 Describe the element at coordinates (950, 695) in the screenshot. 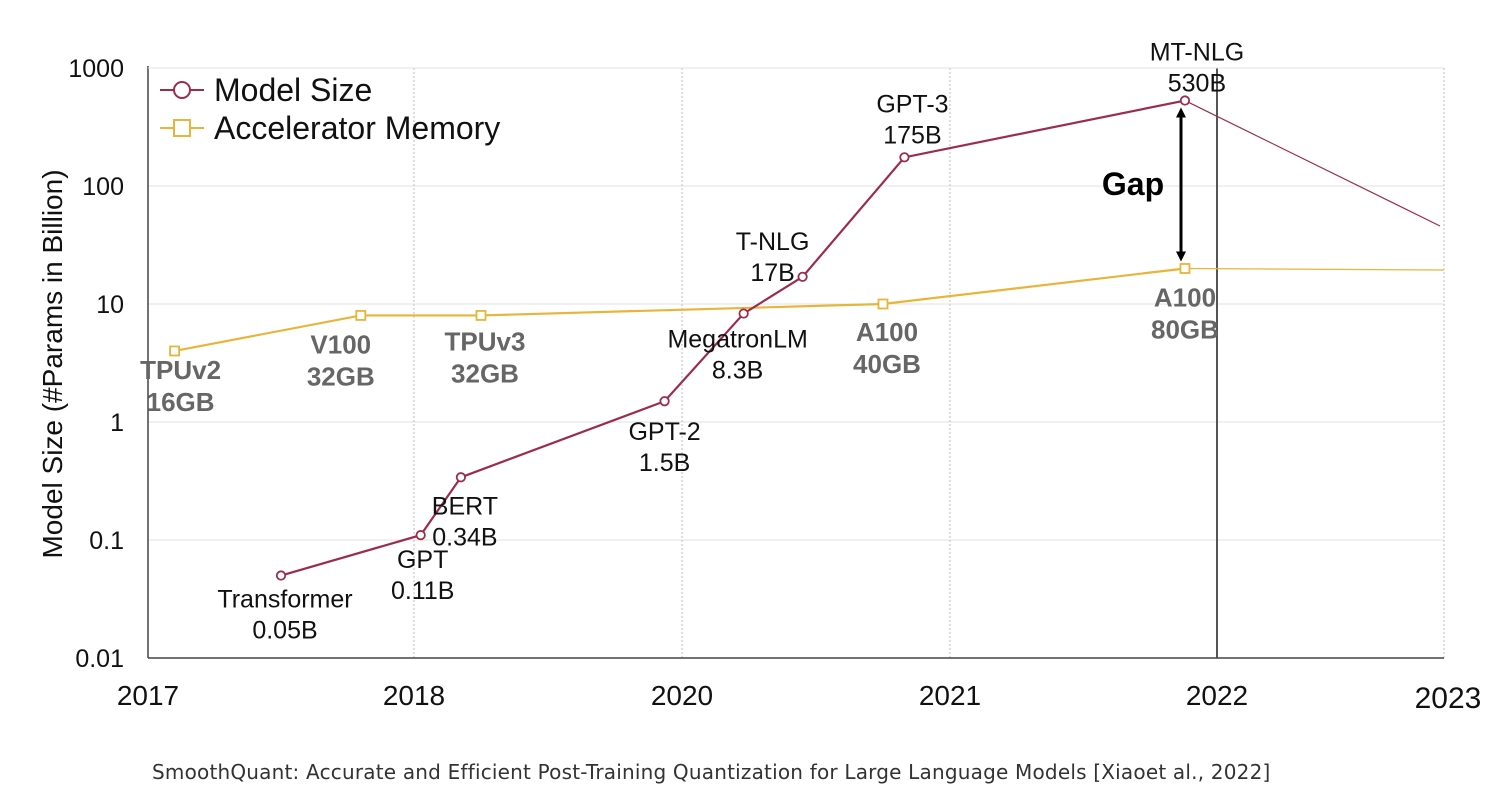

I see `x-tick-label: 2021` at that location.